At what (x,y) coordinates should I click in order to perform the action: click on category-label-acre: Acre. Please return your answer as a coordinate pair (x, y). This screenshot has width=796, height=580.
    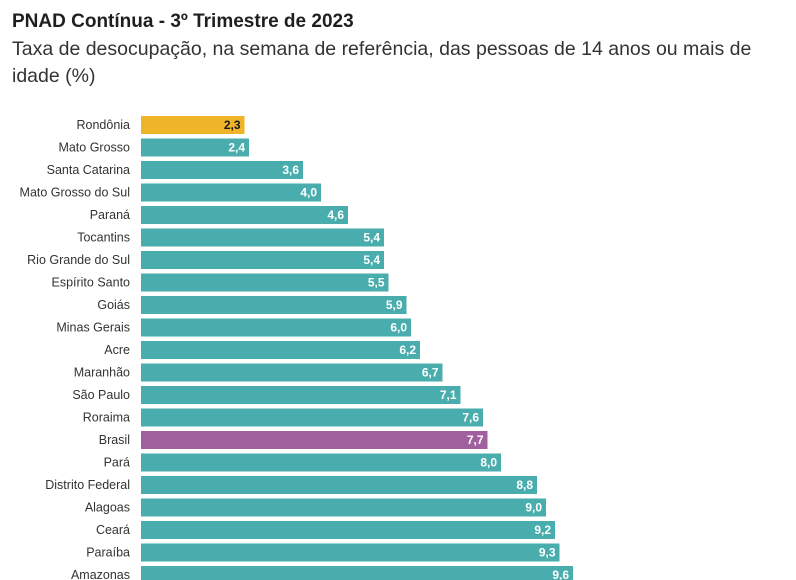
    Looking at the image, I should click on (117, 350).